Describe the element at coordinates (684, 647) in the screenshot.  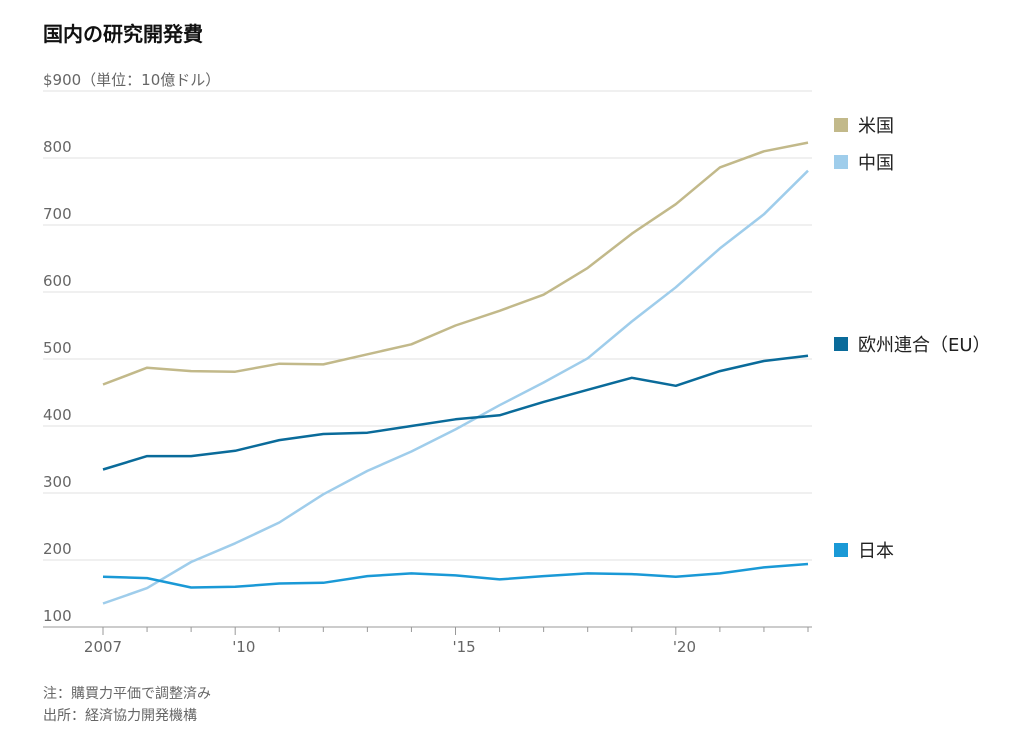
I see `x-tick-label: '20` at that location.